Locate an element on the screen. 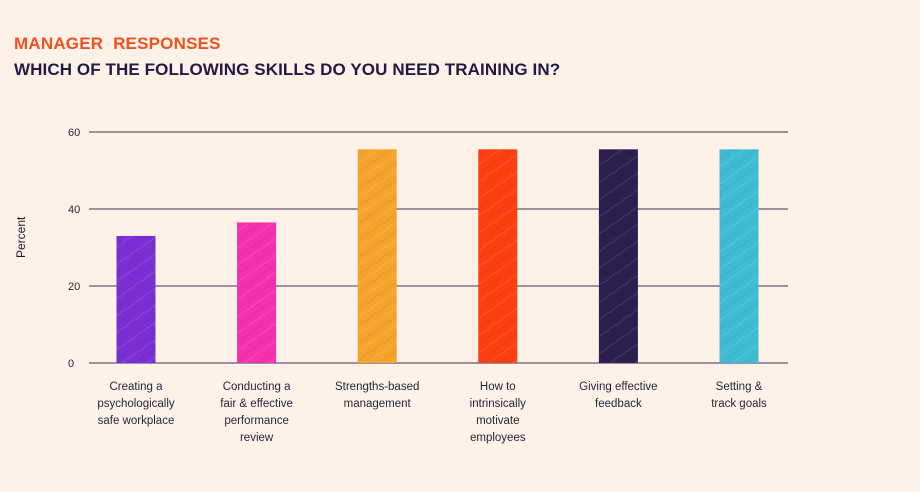  chart-kicker: MANAGER RESPONSES is located at coordinates (117, 43).